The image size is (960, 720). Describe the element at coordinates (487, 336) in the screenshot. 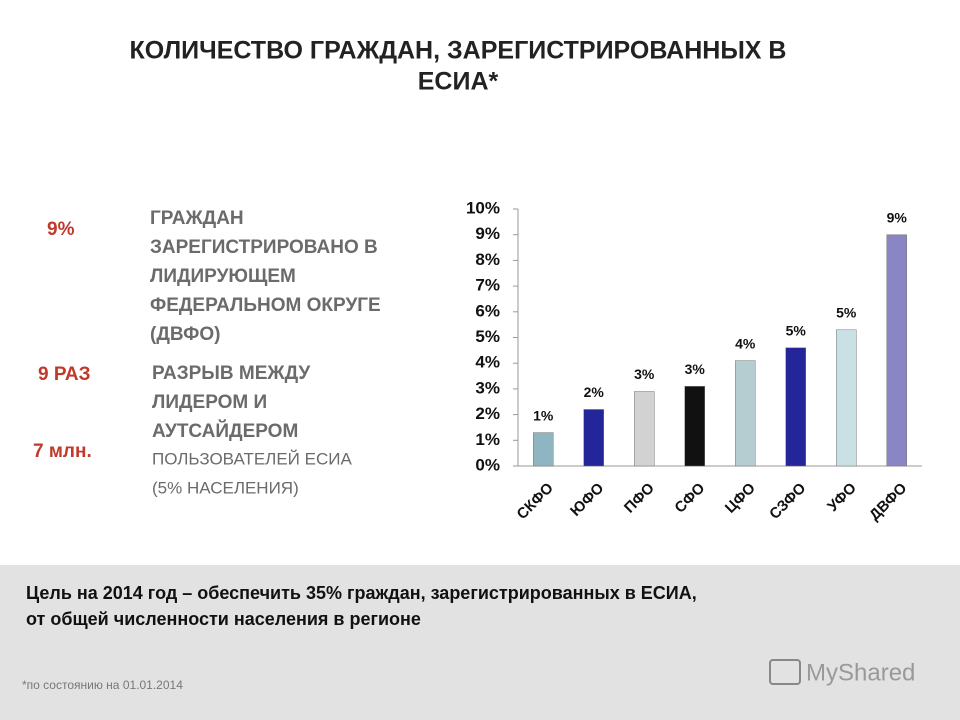

I see `y-tick-label: 5%` at that location.